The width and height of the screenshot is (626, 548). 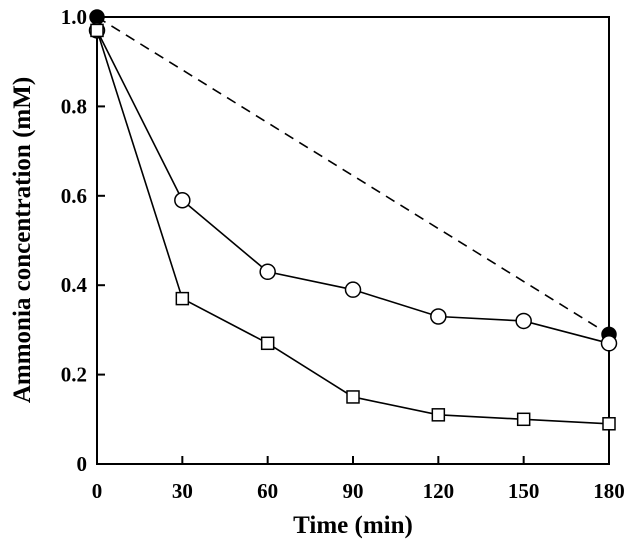 I want to click on y-tick-label: 0.8, so click(x=74, y=106).